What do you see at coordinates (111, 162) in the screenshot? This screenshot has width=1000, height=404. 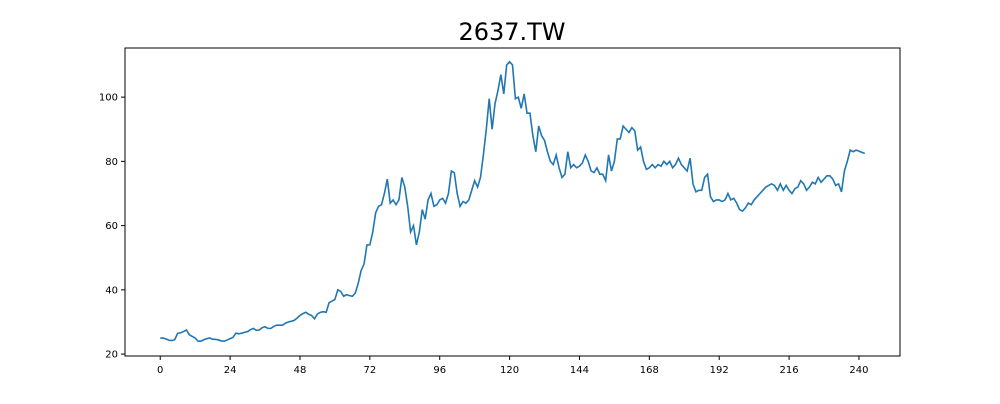 I see `y-tick-label: 80` at bounding box center [111, 162].